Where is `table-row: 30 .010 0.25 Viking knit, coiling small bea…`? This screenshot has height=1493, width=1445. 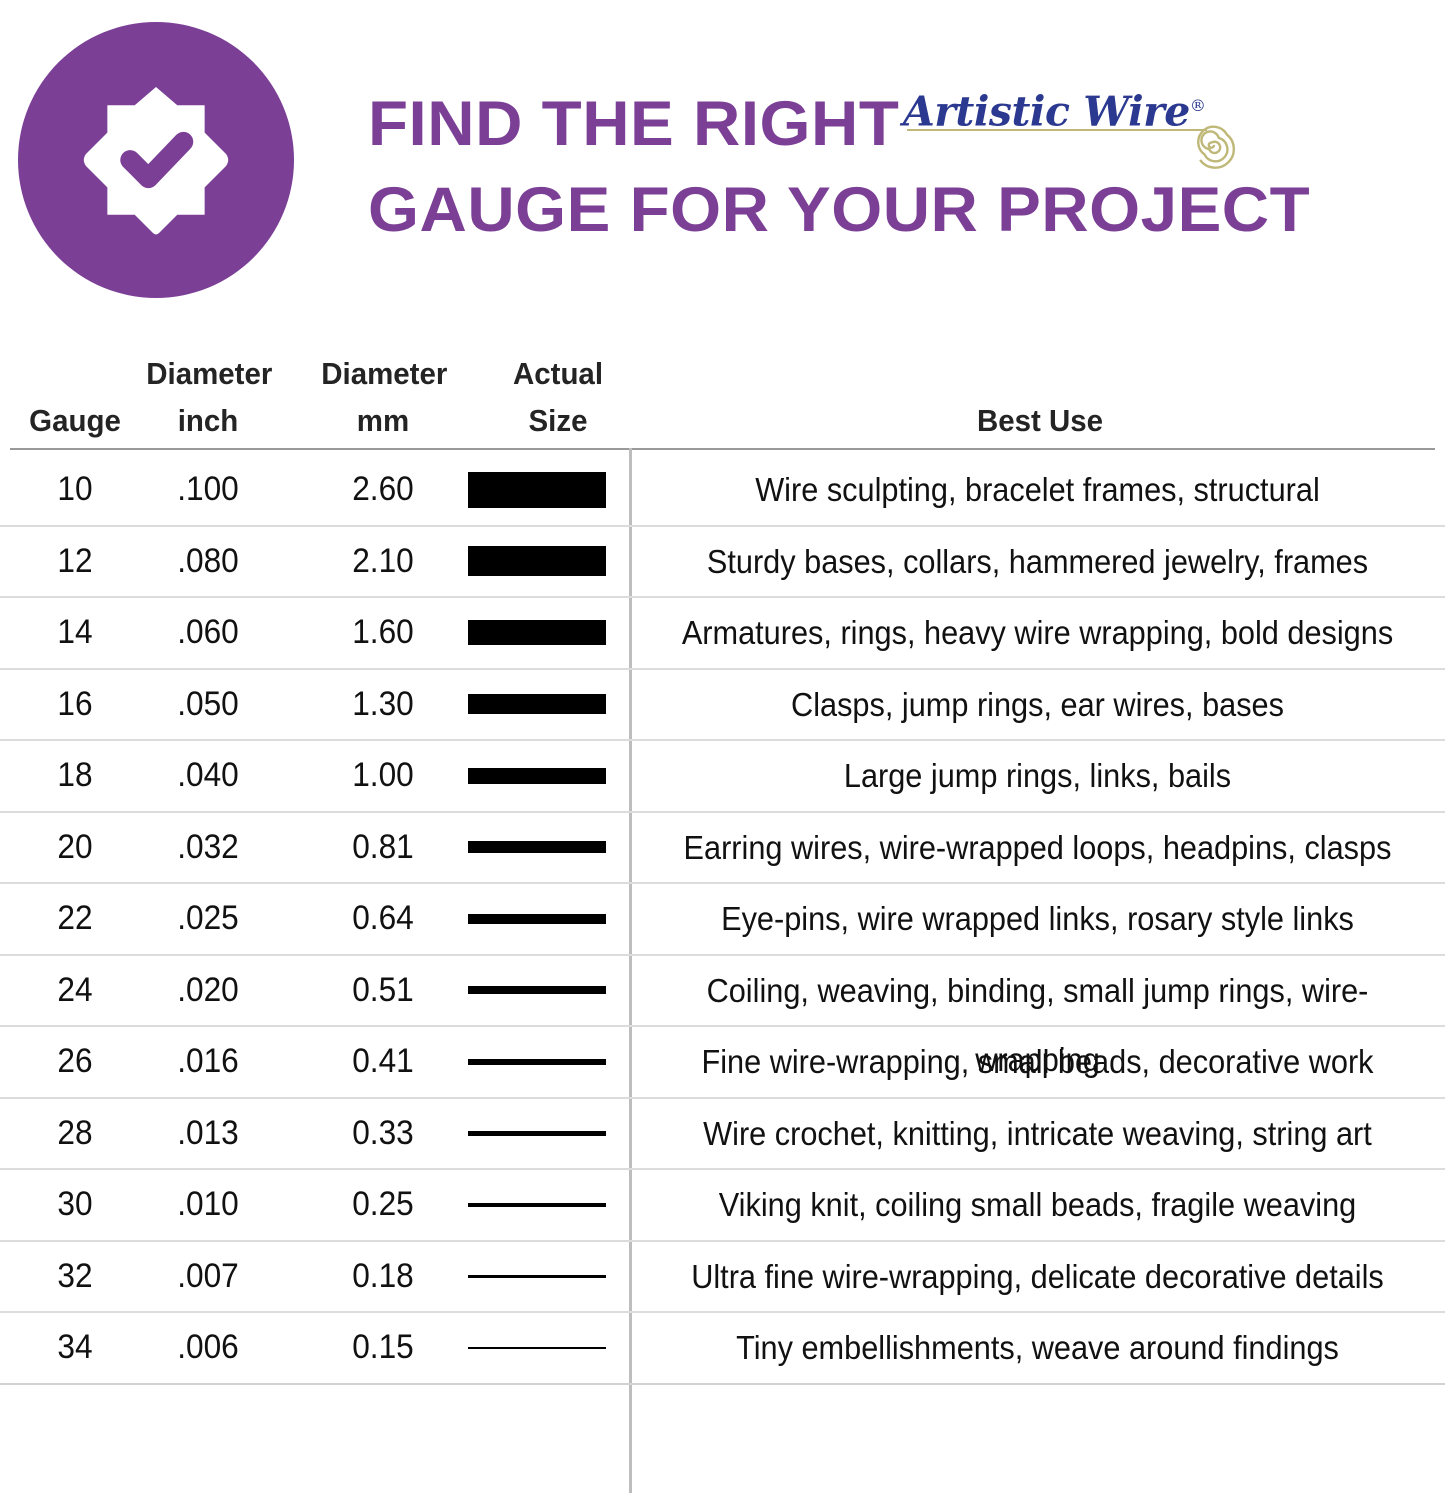
table-row: 30 .010 0.25 Viking knit, coiling small bea… is located at coordinates (722, 1206).